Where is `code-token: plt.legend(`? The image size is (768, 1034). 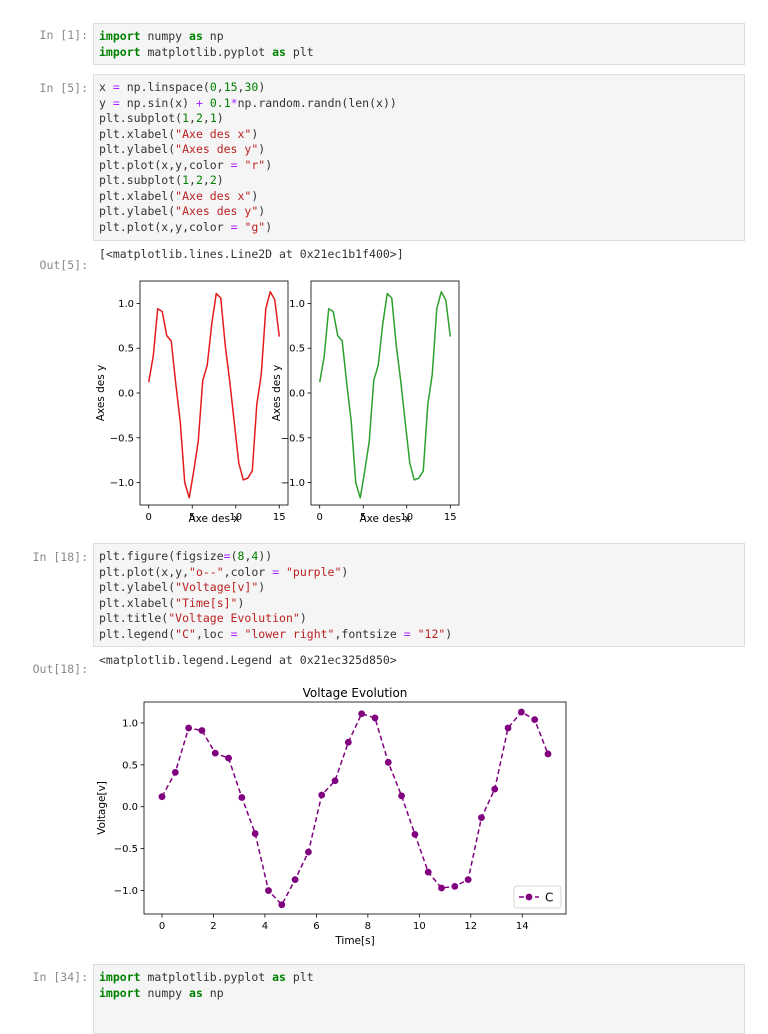
code-token: plt.legend( is located at coordinates (137, 633).